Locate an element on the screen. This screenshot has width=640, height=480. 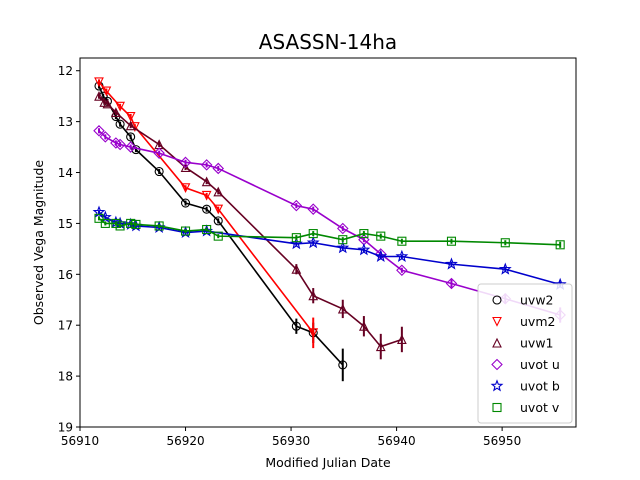
legend-label: uvot u is located at coordinates (540, 364).